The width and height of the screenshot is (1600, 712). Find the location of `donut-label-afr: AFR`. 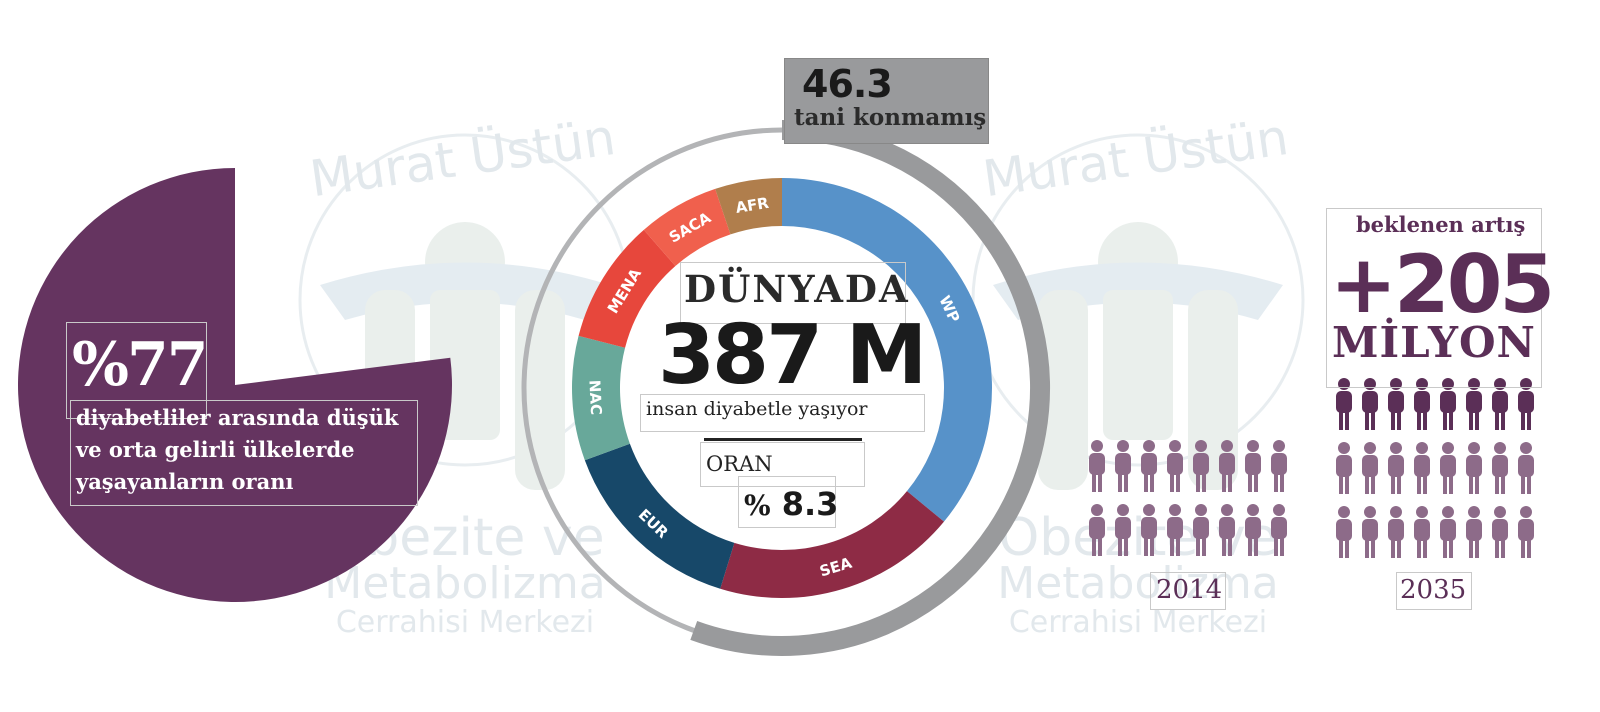

donut-label-afr: AFR is located at coordinates (752, 205).